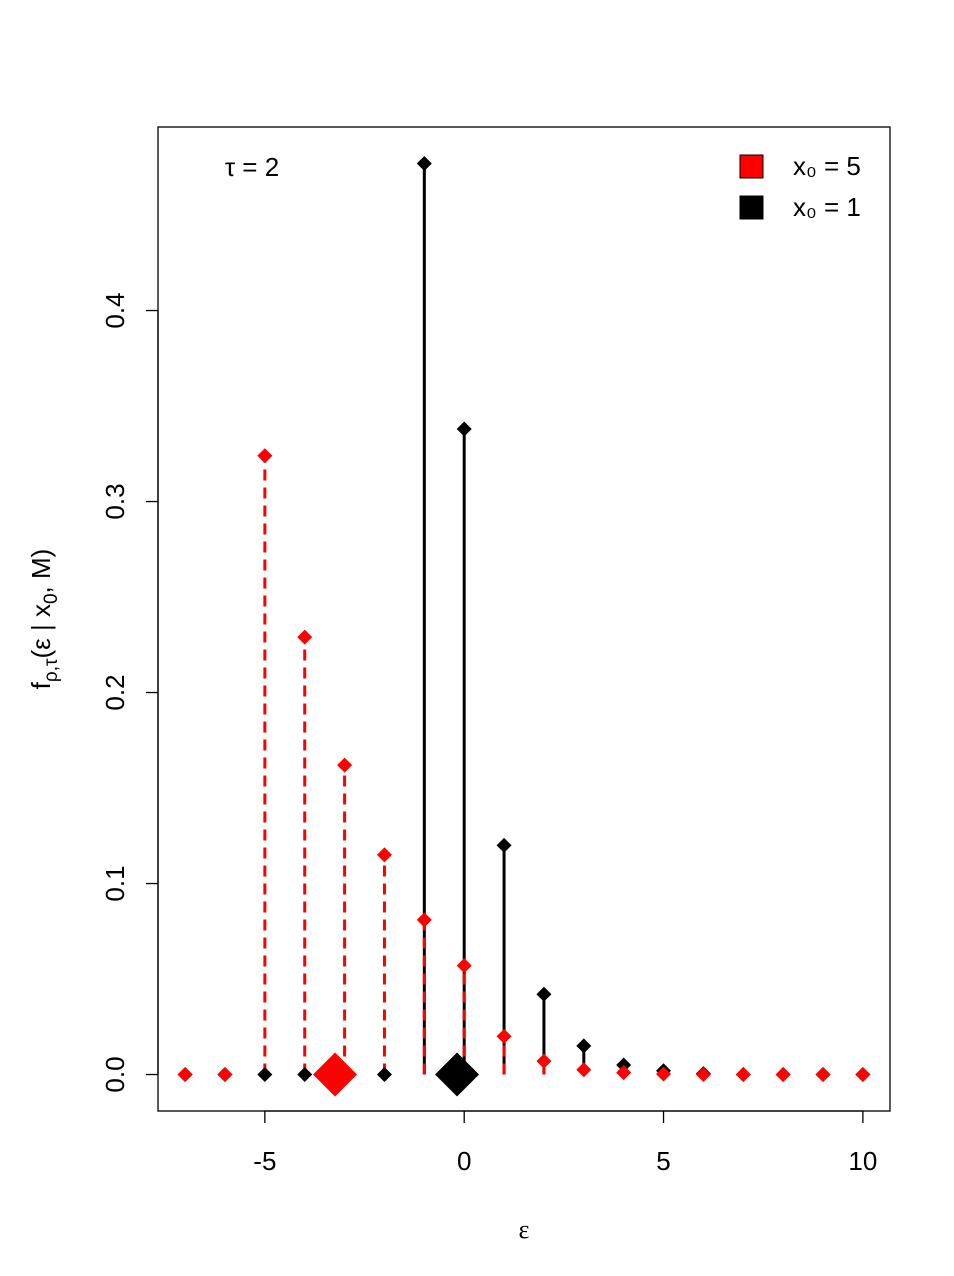 This screenshot has height=1276, width=954. Describe the element at coordinates (862, 1161) in the screenshot. I see `x-tick-label: 10` at that location.